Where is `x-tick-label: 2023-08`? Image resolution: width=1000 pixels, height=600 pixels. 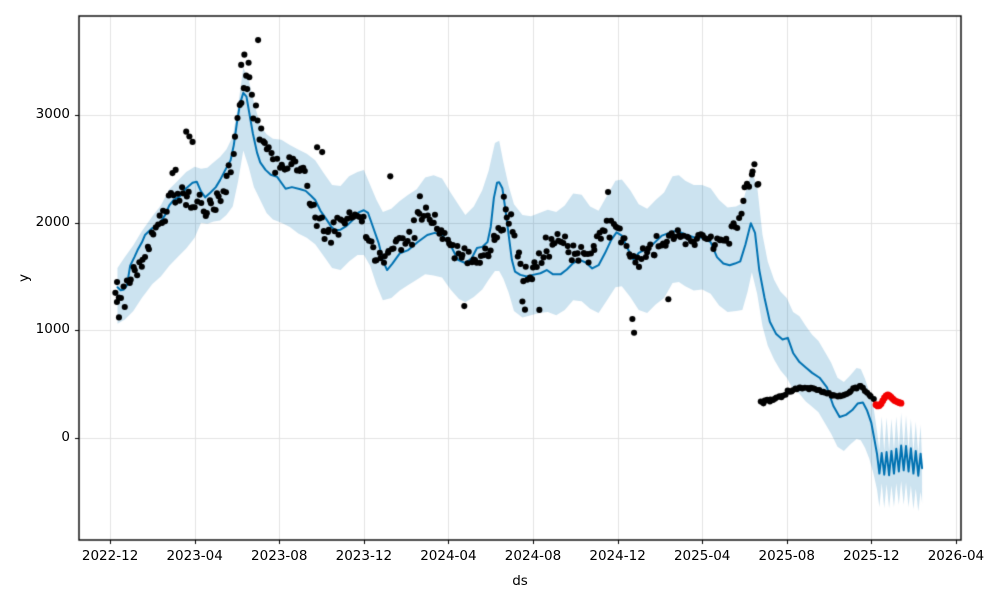 x-tick-label: 2023-08 is located at coordinates (279, 556).